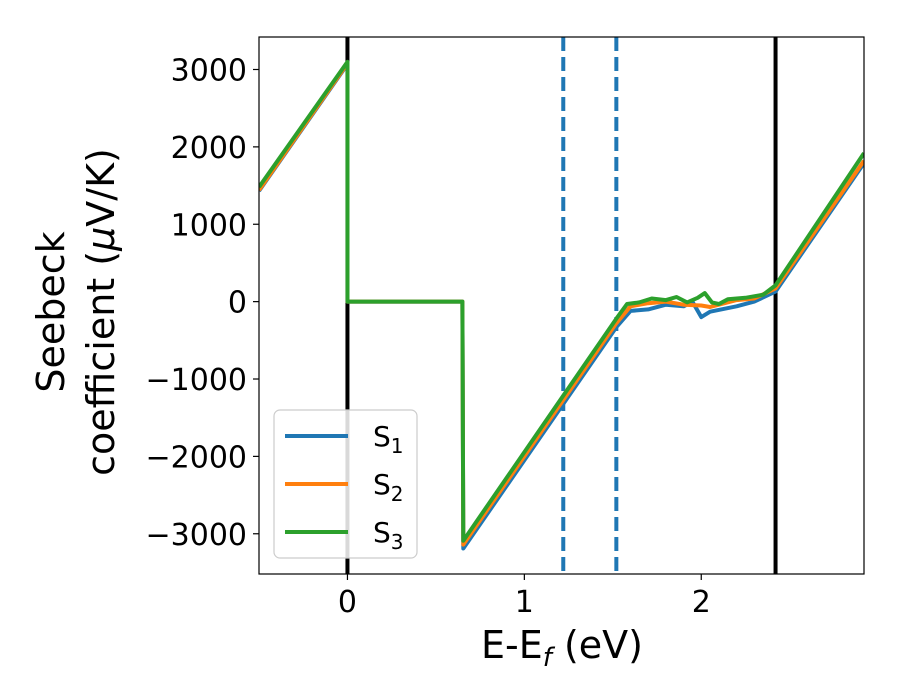  I want to click on y-axis-label-line2: coefficient (μV/K), so click(101, 312).